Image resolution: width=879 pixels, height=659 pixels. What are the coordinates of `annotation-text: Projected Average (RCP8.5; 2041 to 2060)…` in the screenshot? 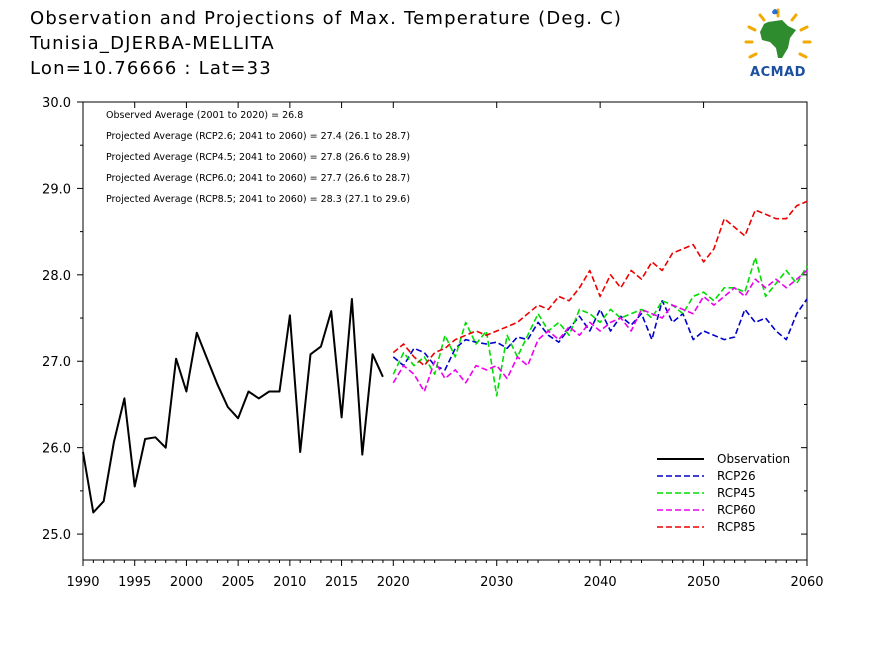 It's located at (258, 199).